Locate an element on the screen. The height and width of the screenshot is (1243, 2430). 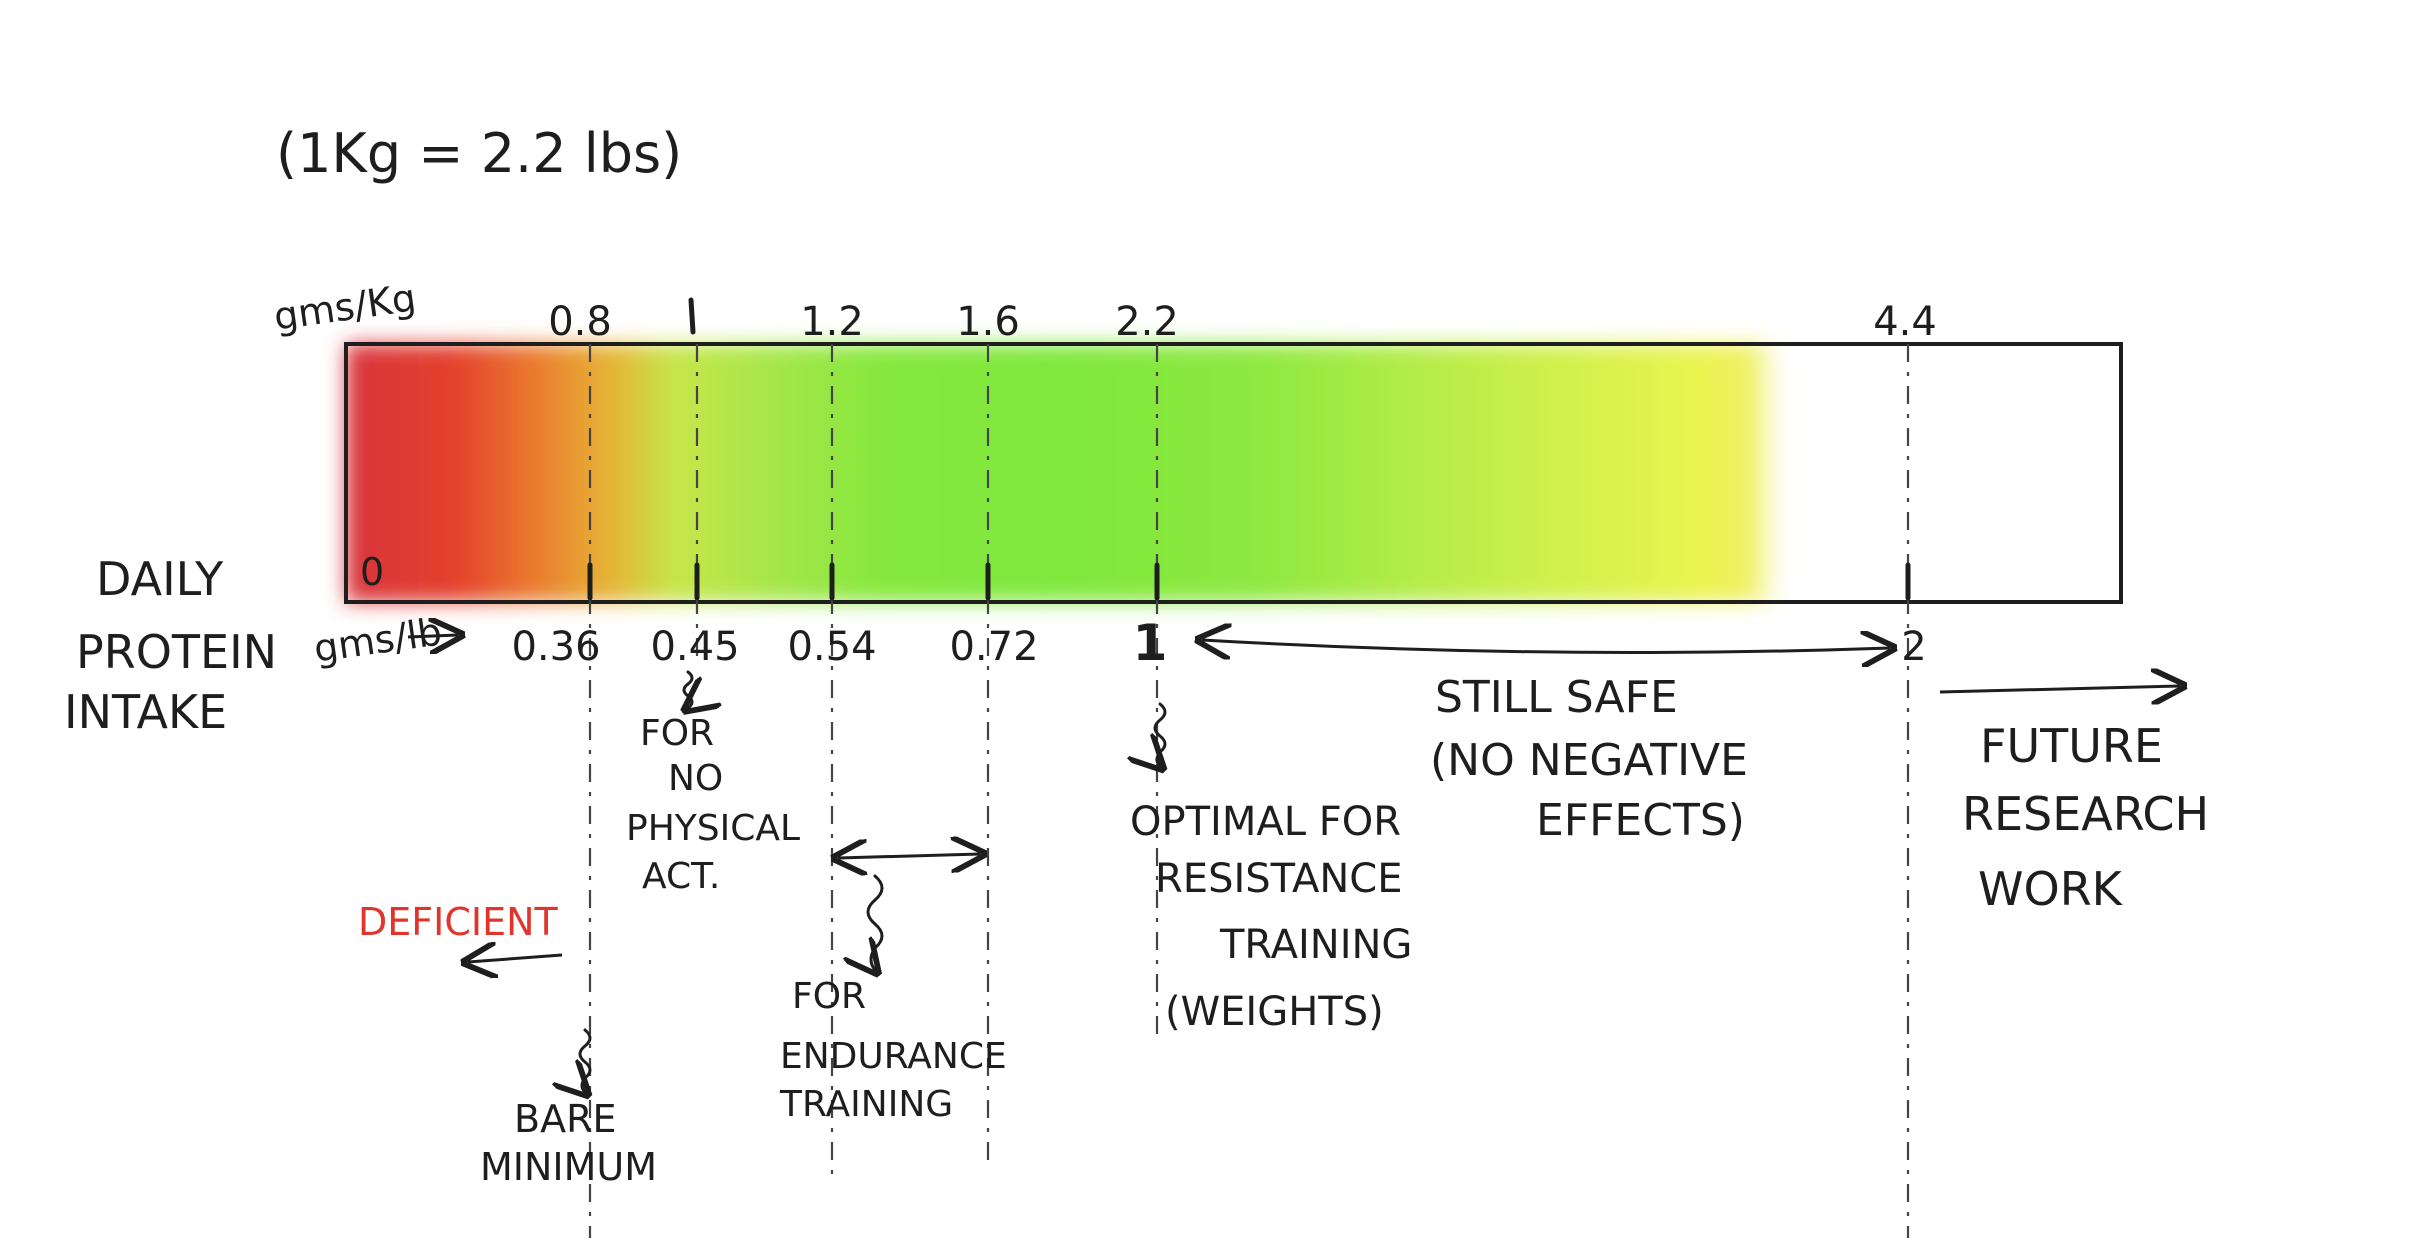
future-research-note: FUTURE RESEARCH WORK is located at coordinates (2085, 817).